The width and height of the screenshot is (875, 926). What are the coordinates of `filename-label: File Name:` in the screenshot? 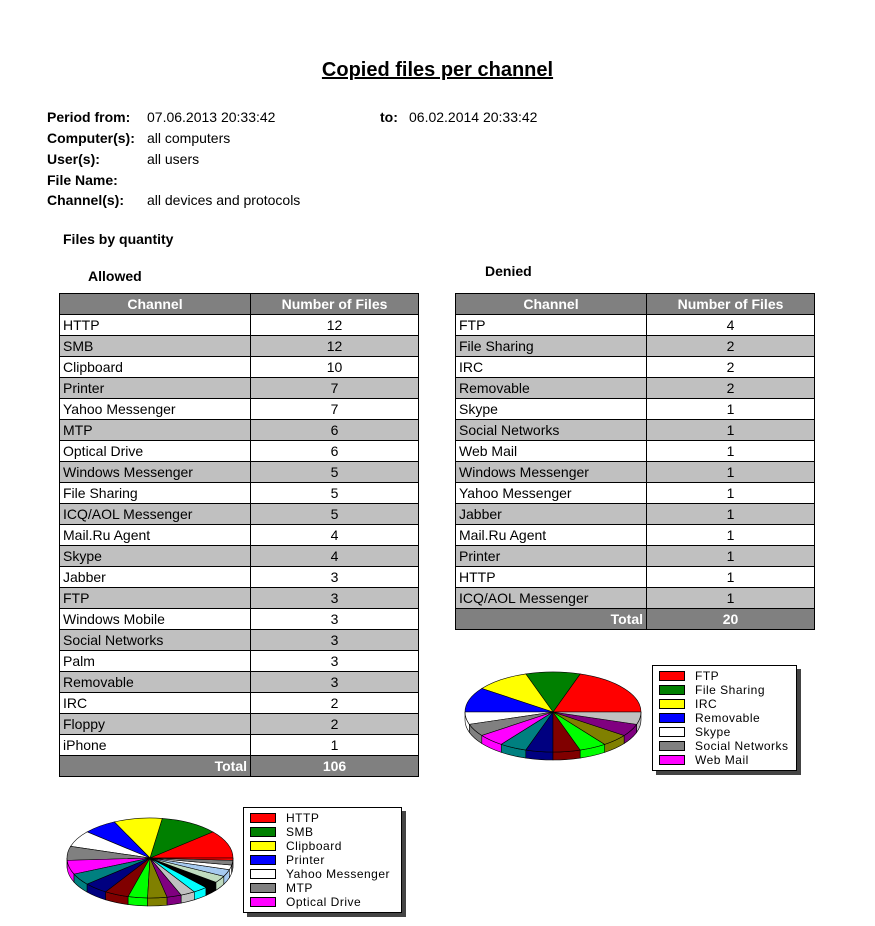 It's located at (82, 180).